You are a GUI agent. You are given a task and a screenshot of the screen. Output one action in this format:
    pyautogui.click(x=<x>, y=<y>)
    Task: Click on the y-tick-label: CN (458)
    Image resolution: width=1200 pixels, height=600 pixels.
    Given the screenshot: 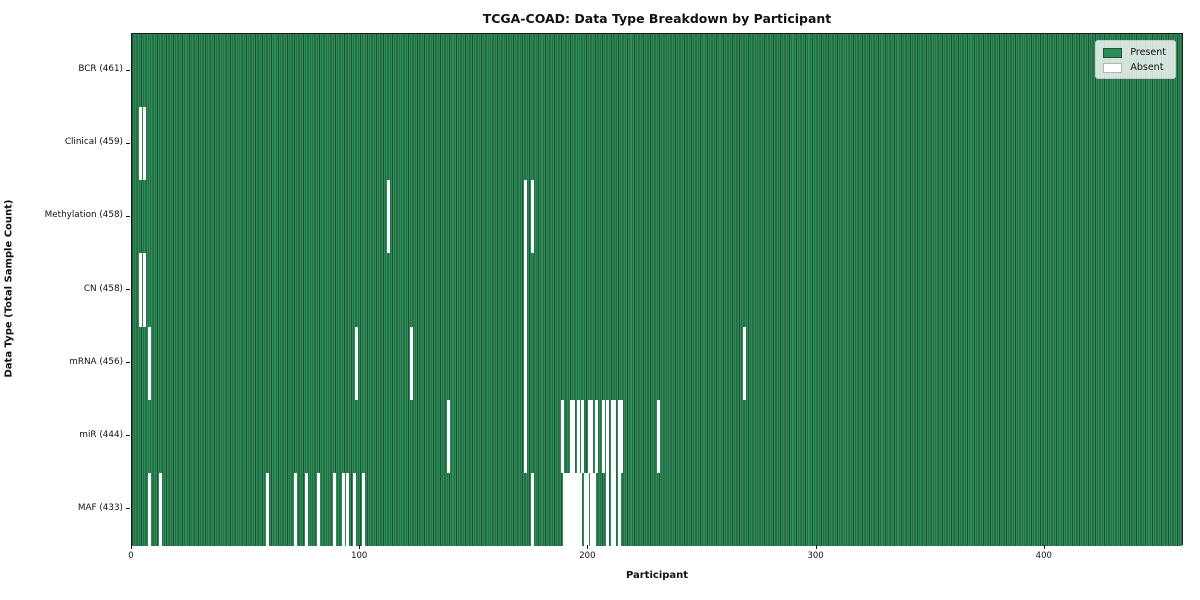 What is the action you would take?
    pyautogui.click(x=103, y=288)
    